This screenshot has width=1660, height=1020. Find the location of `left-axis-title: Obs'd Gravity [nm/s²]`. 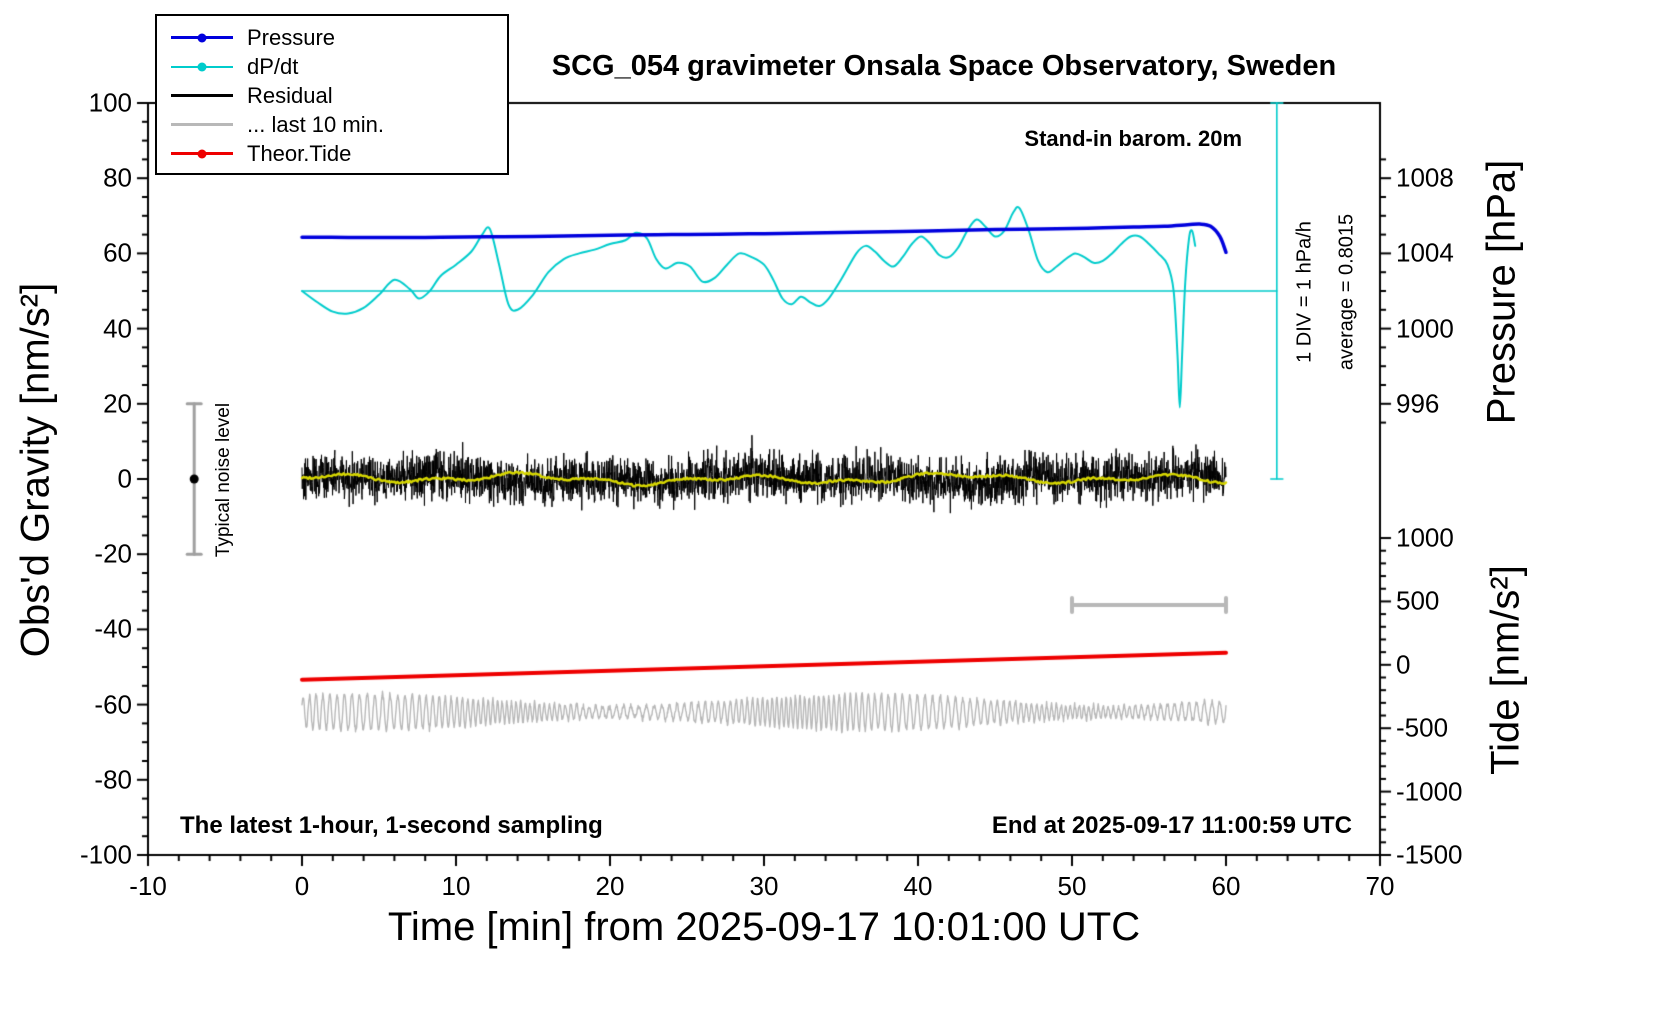

left-axis-title: Obs'd Gravity [nm/s²] is located at coordinates (35, 470).